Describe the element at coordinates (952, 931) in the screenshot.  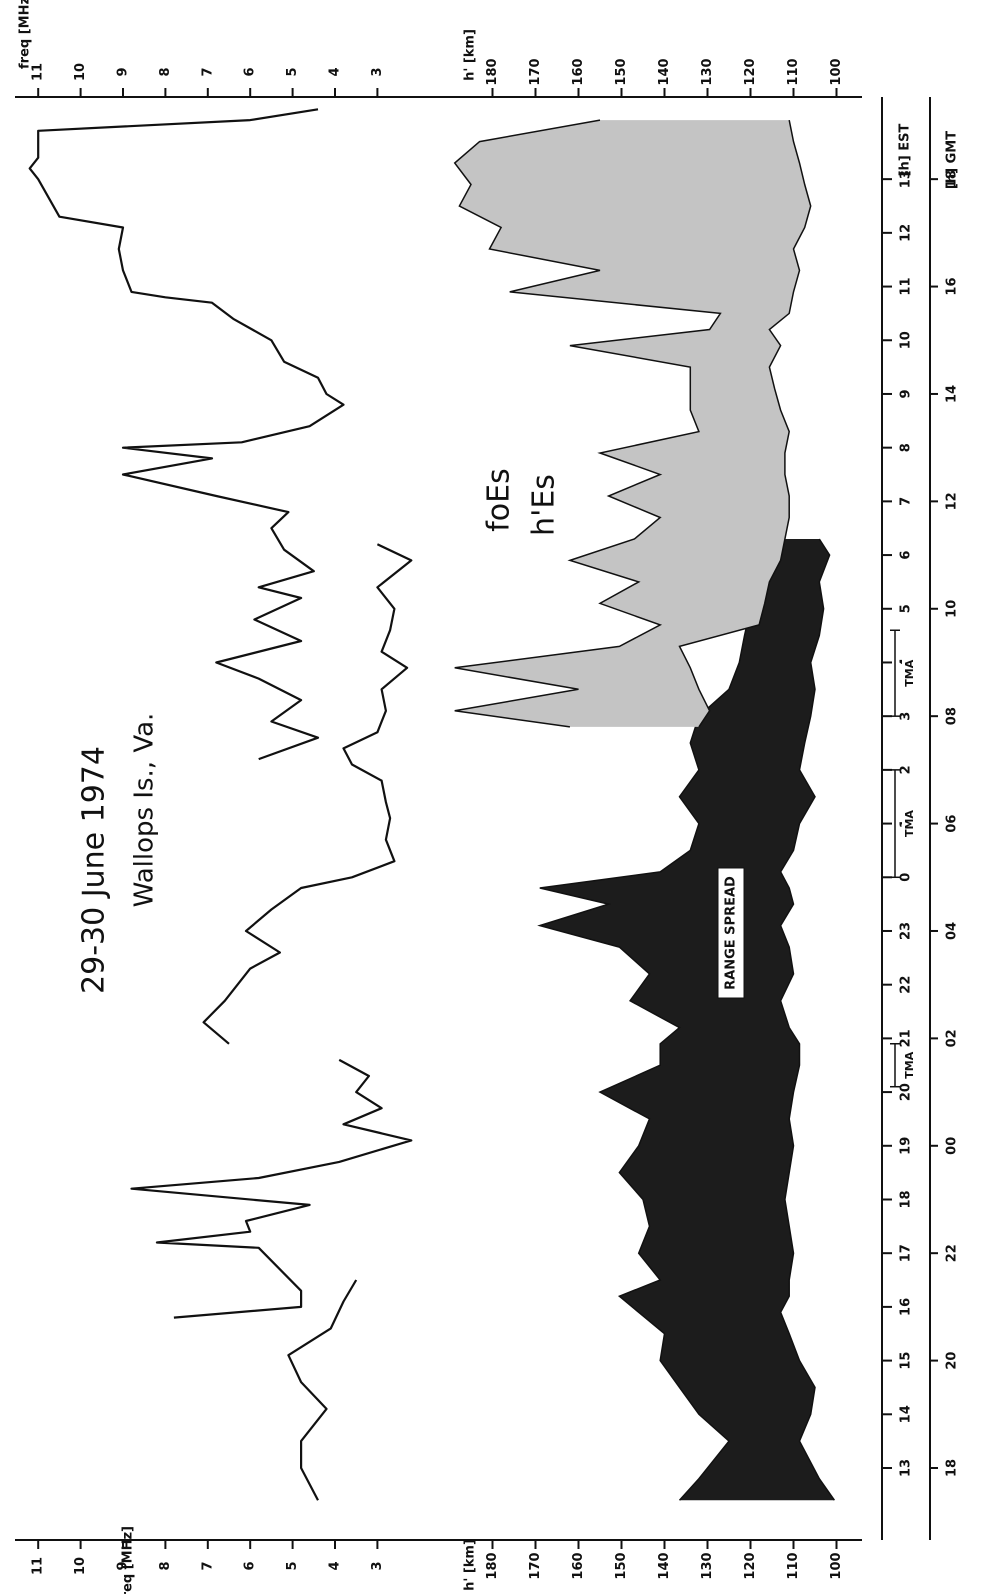
I see `x2-tick-label: 04` at that location.